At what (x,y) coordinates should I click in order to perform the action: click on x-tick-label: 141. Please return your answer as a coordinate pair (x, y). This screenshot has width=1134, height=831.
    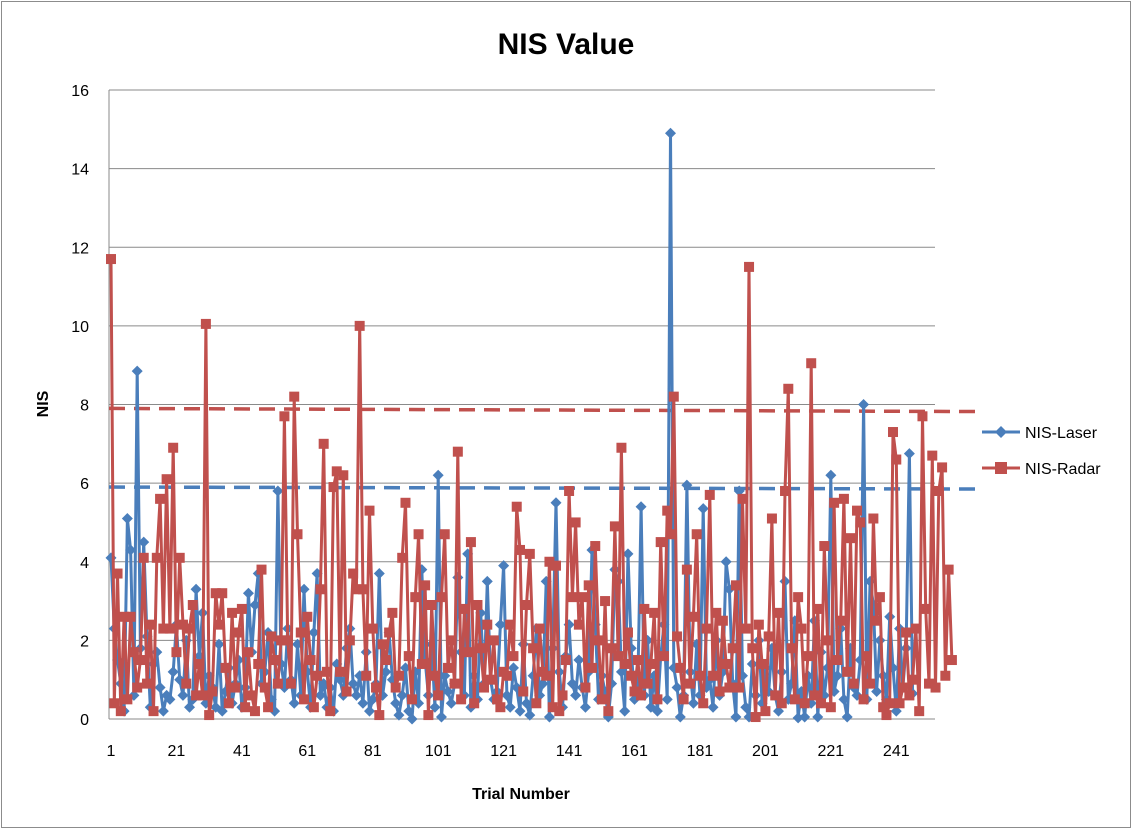
    Looking at the image, I should click on (569, 751).